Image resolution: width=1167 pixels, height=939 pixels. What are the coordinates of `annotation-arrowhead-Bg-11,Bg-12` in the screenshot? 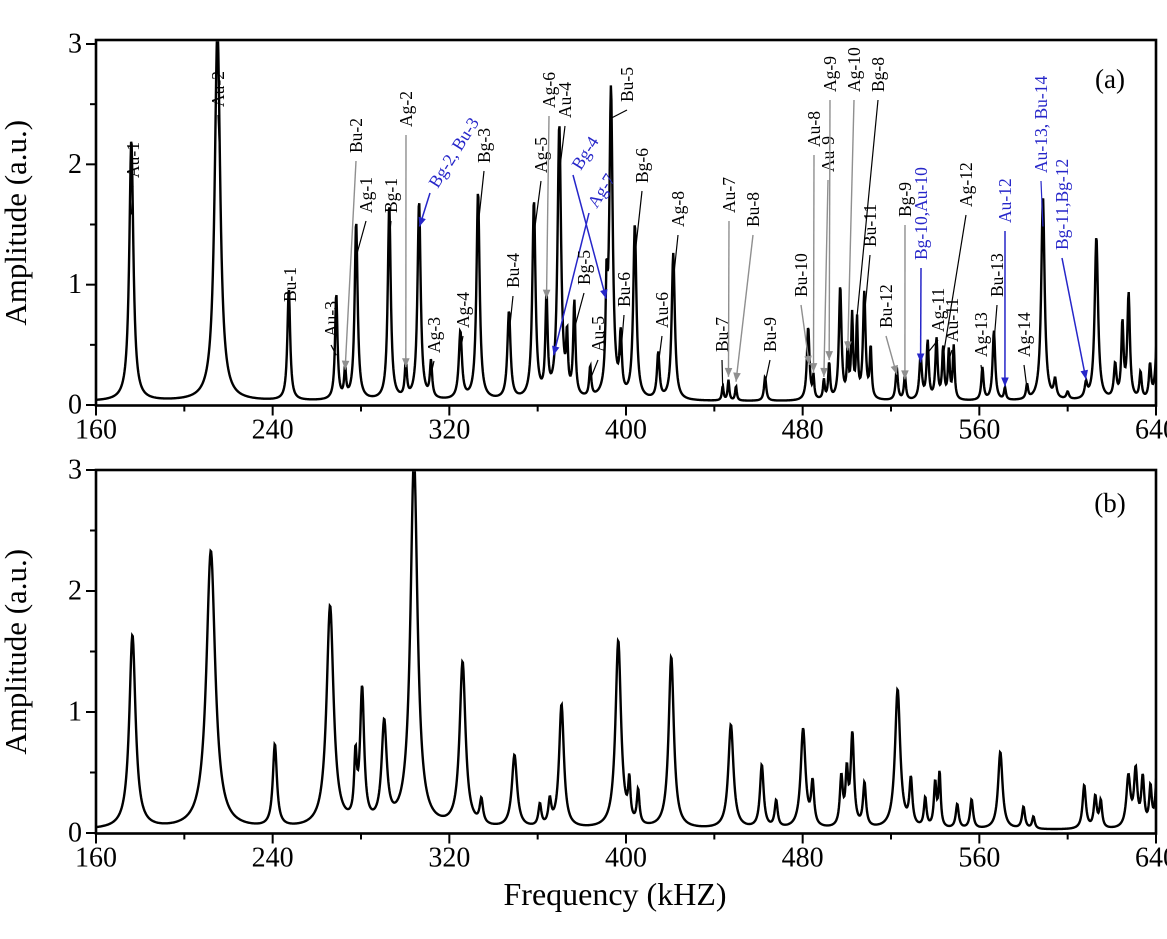 It's located at (1084, 375).